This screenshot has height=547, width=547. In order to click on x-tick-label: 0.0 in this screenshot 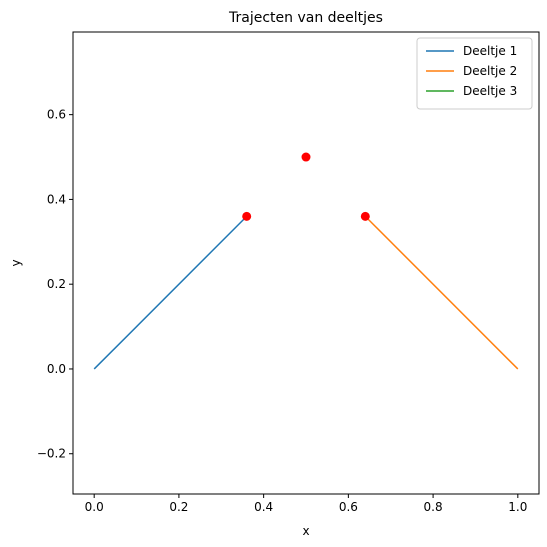, I will do `click(94, 507)`.